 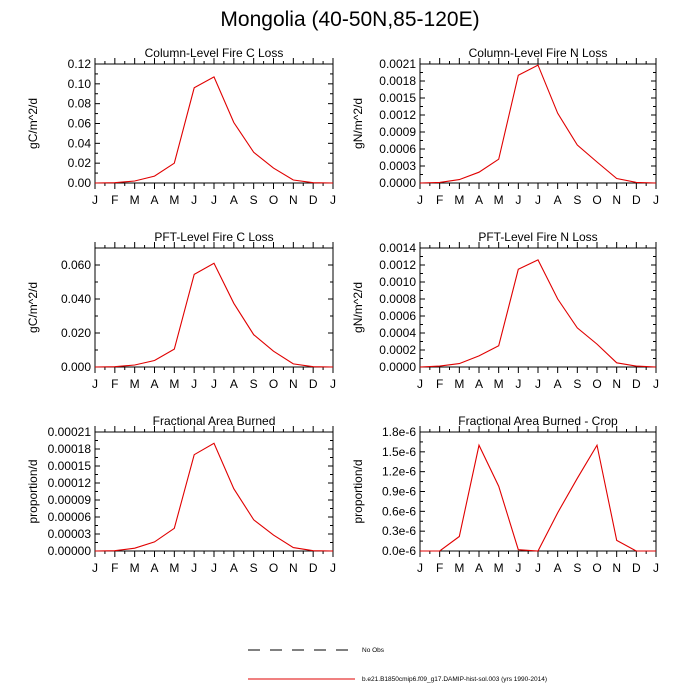 I want to click on y-tick-label: 0.06, so click(x=80, y=124).